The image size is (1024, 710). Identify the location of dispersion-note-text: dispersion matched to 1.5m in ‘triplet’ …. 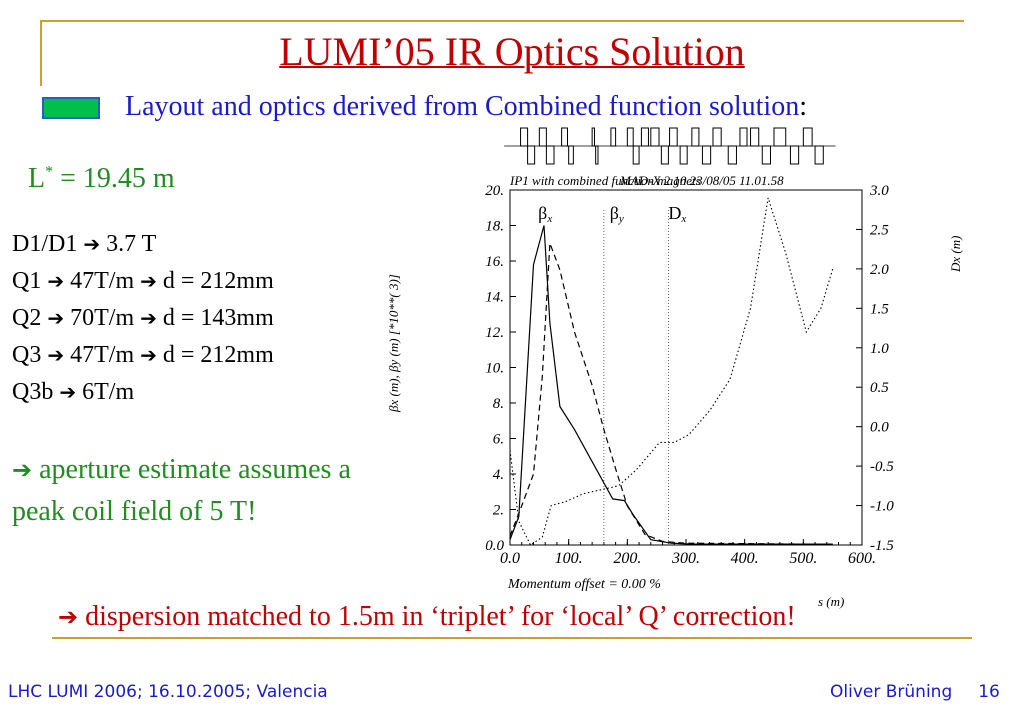
(437, 616).